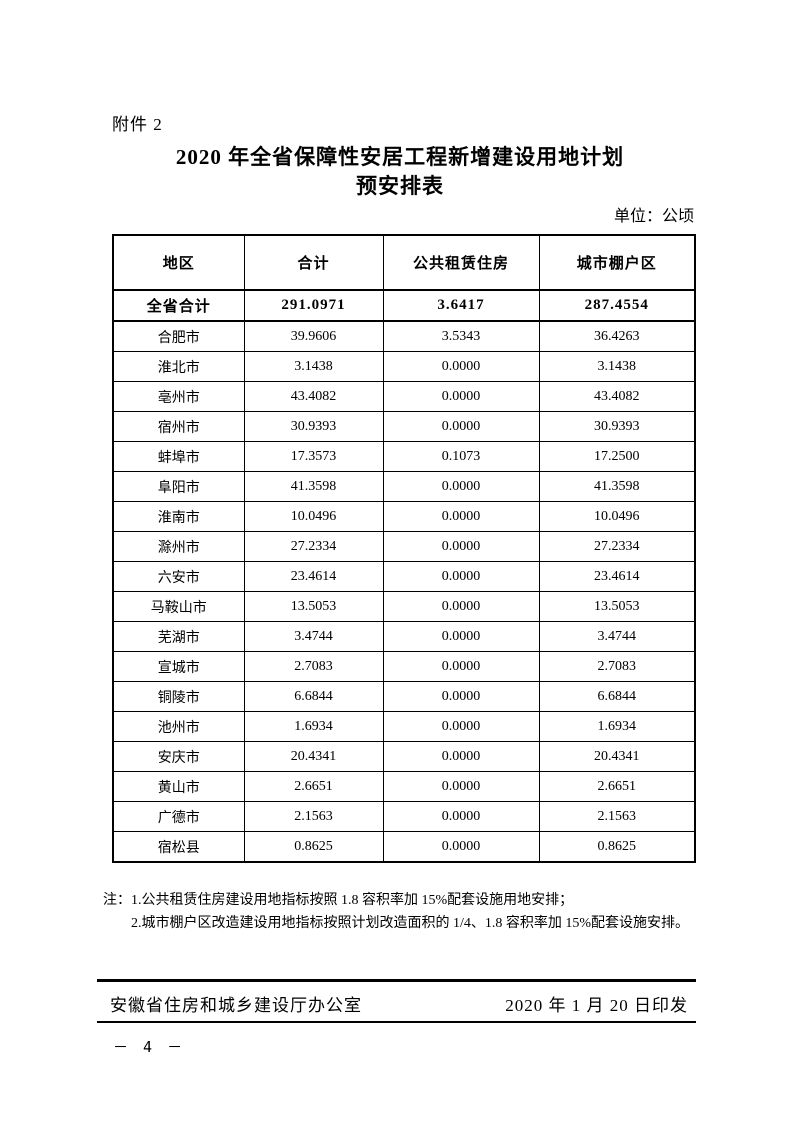 The image size is (793, 1122). I want to click on region-cell: 池州市, so click(178, 726).